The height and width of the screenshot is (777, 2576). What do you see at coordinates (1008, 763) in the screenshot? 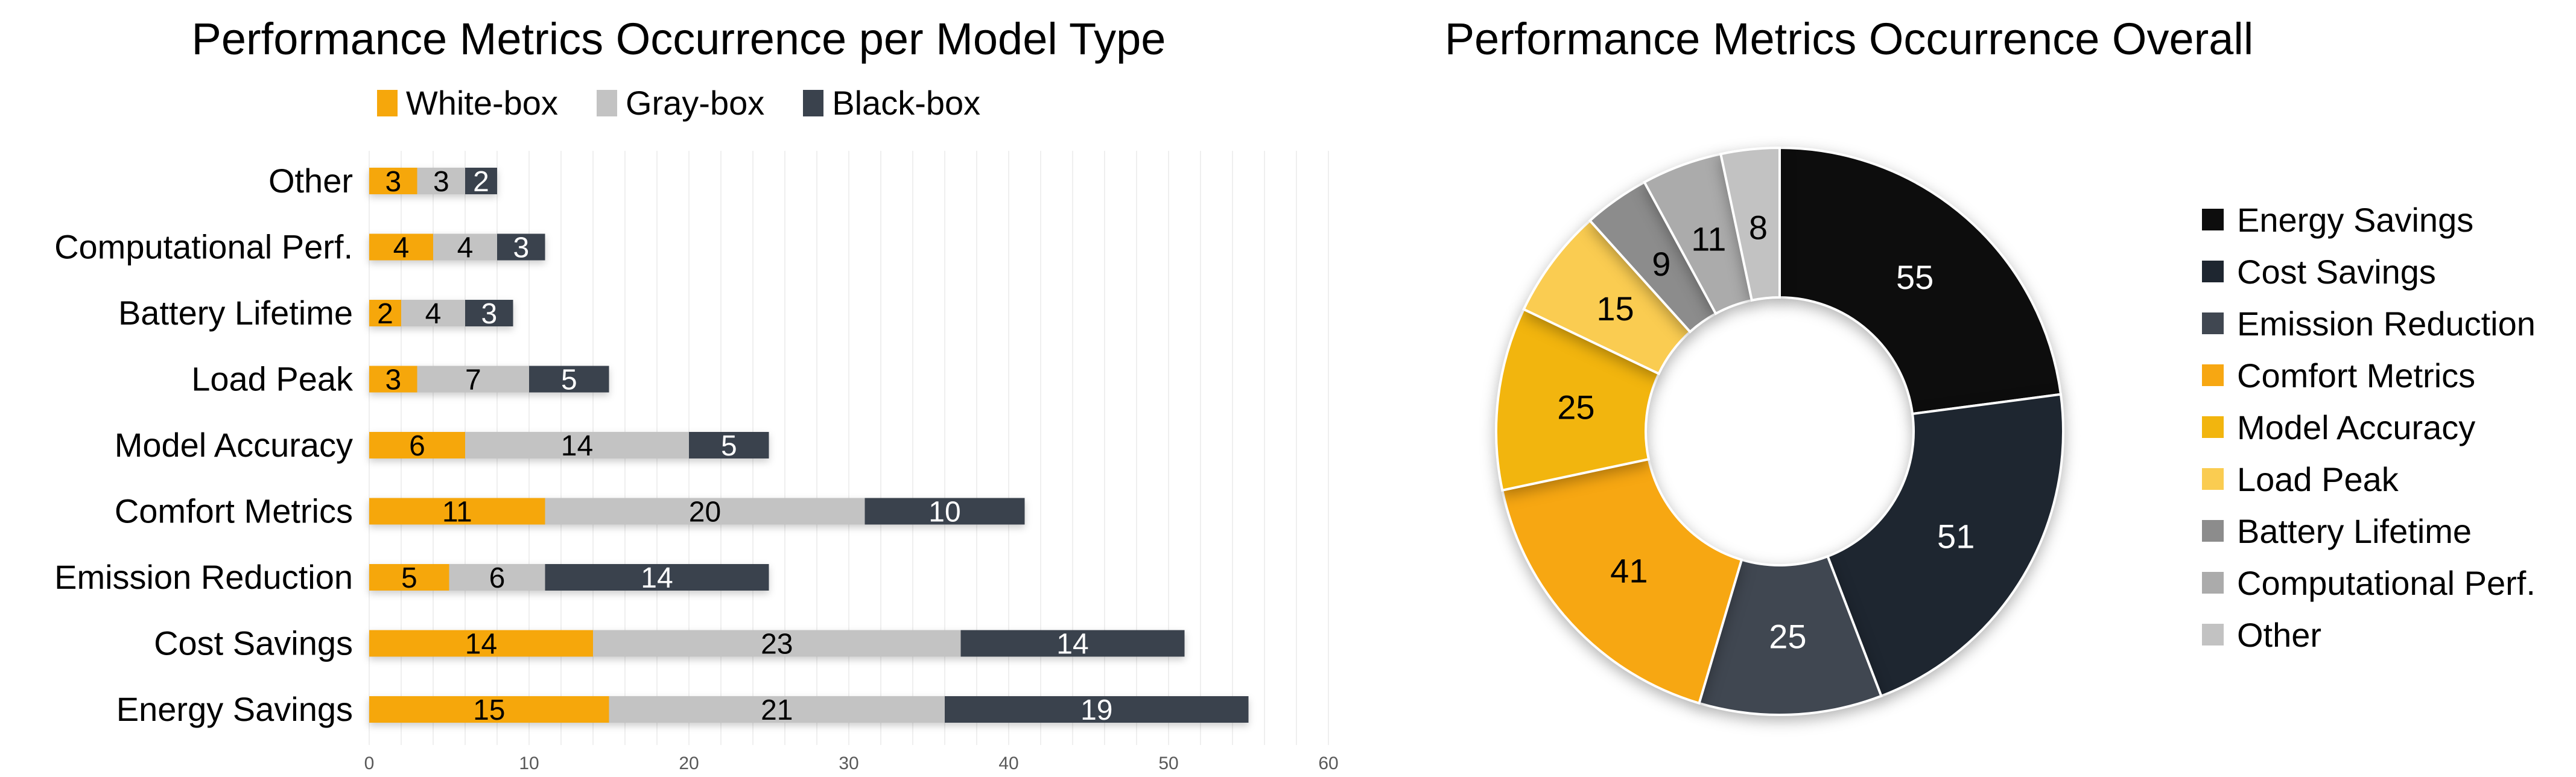
I see `x-axis-tick-label: 40` at bounding box center [1008, 763].